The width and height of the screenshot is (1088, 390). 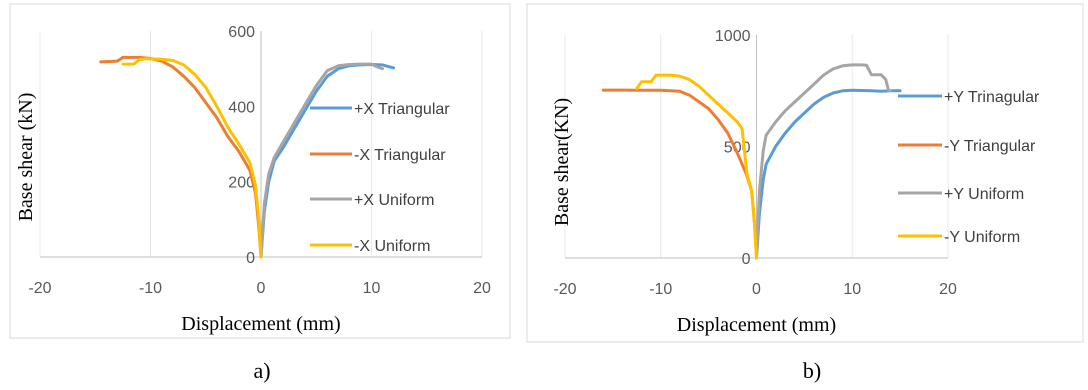 What do you see at coordinates (26, 157) in the screenshot?
I see `y-axis-title: Base shear (kN)` at bounding box center [26, 157].